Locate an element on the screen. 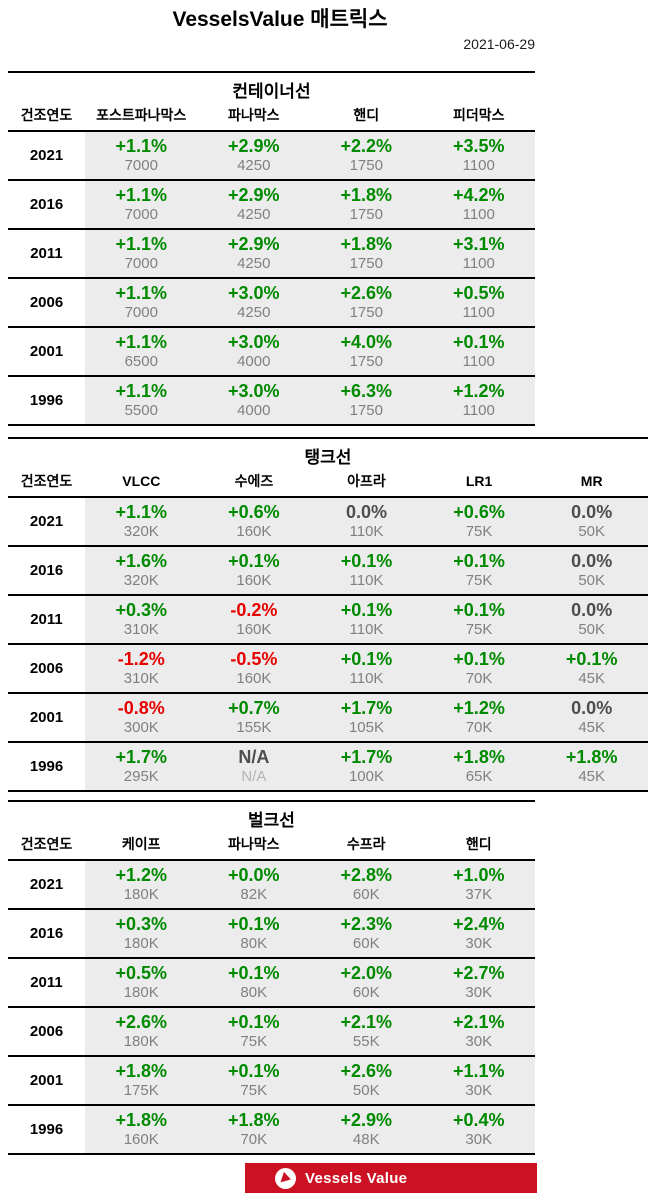 The height and width of the screenshot is (1193, 650). percent-change: +0.3% is located at coordinates (141, 610).